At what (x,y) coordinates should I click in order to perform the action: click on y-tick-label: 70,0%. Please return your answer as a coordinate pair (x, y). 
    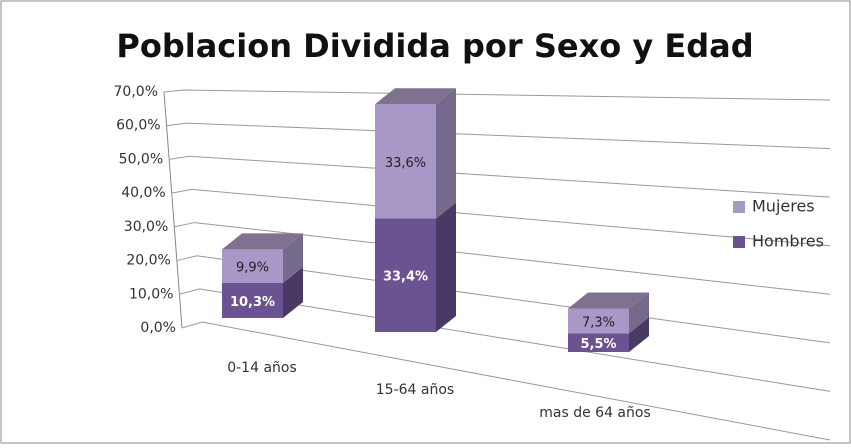
    Looking at the image, I should click on (136, 92).